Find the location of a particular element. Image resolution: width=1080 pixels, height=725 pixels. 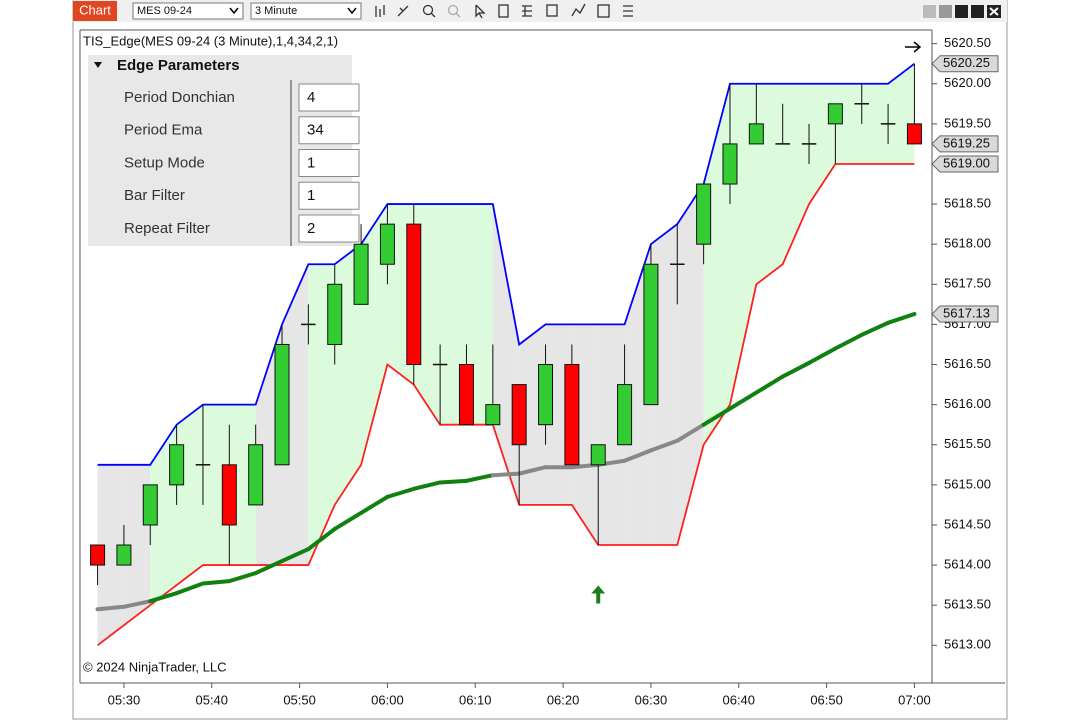

param-value: 2 is located at coordinates (311, 228).